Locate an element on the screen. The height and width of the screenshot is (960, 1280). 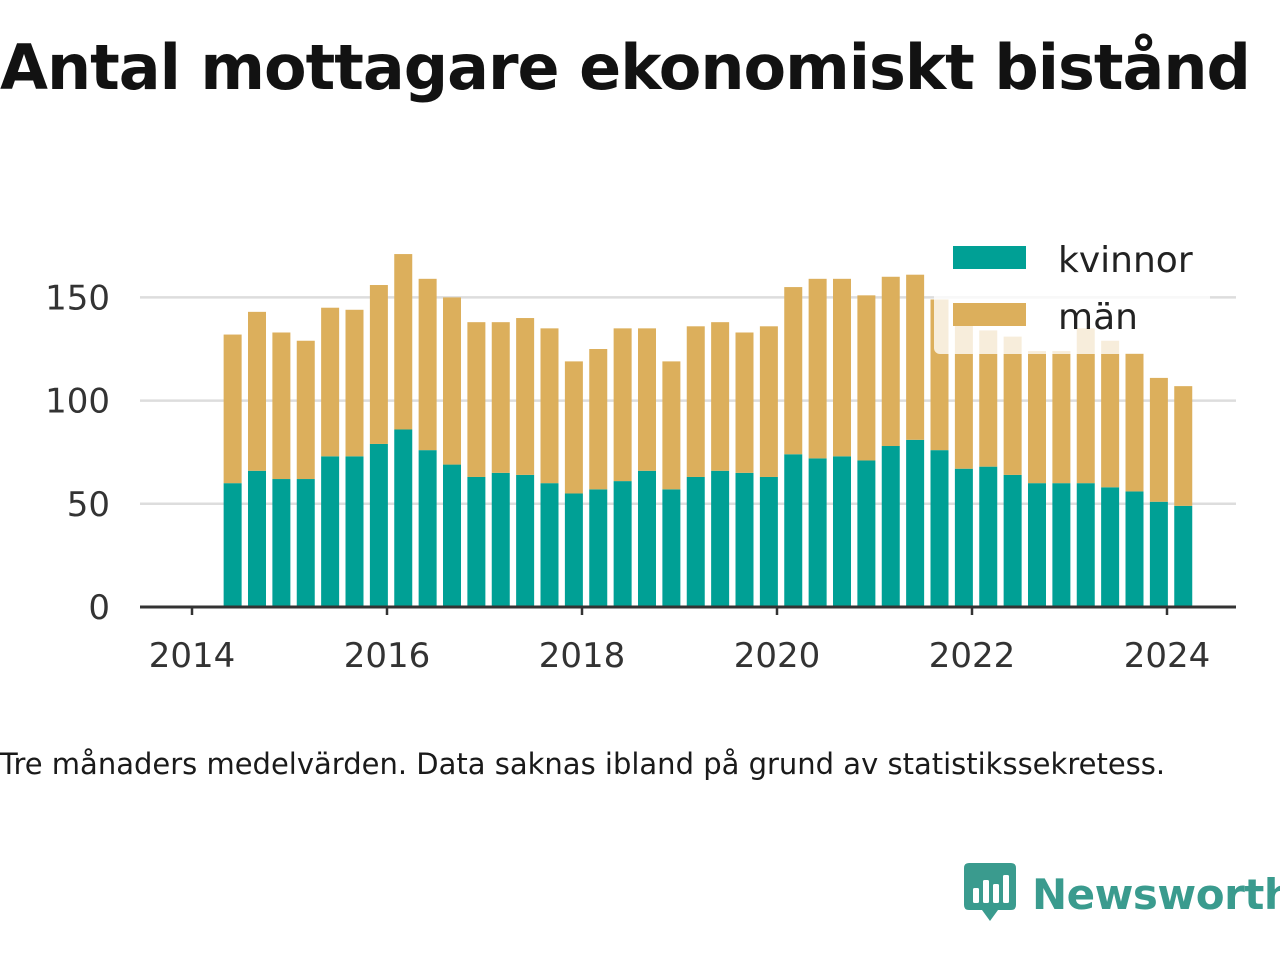
legend-man-label: män is located at coordinates (1098, 317).